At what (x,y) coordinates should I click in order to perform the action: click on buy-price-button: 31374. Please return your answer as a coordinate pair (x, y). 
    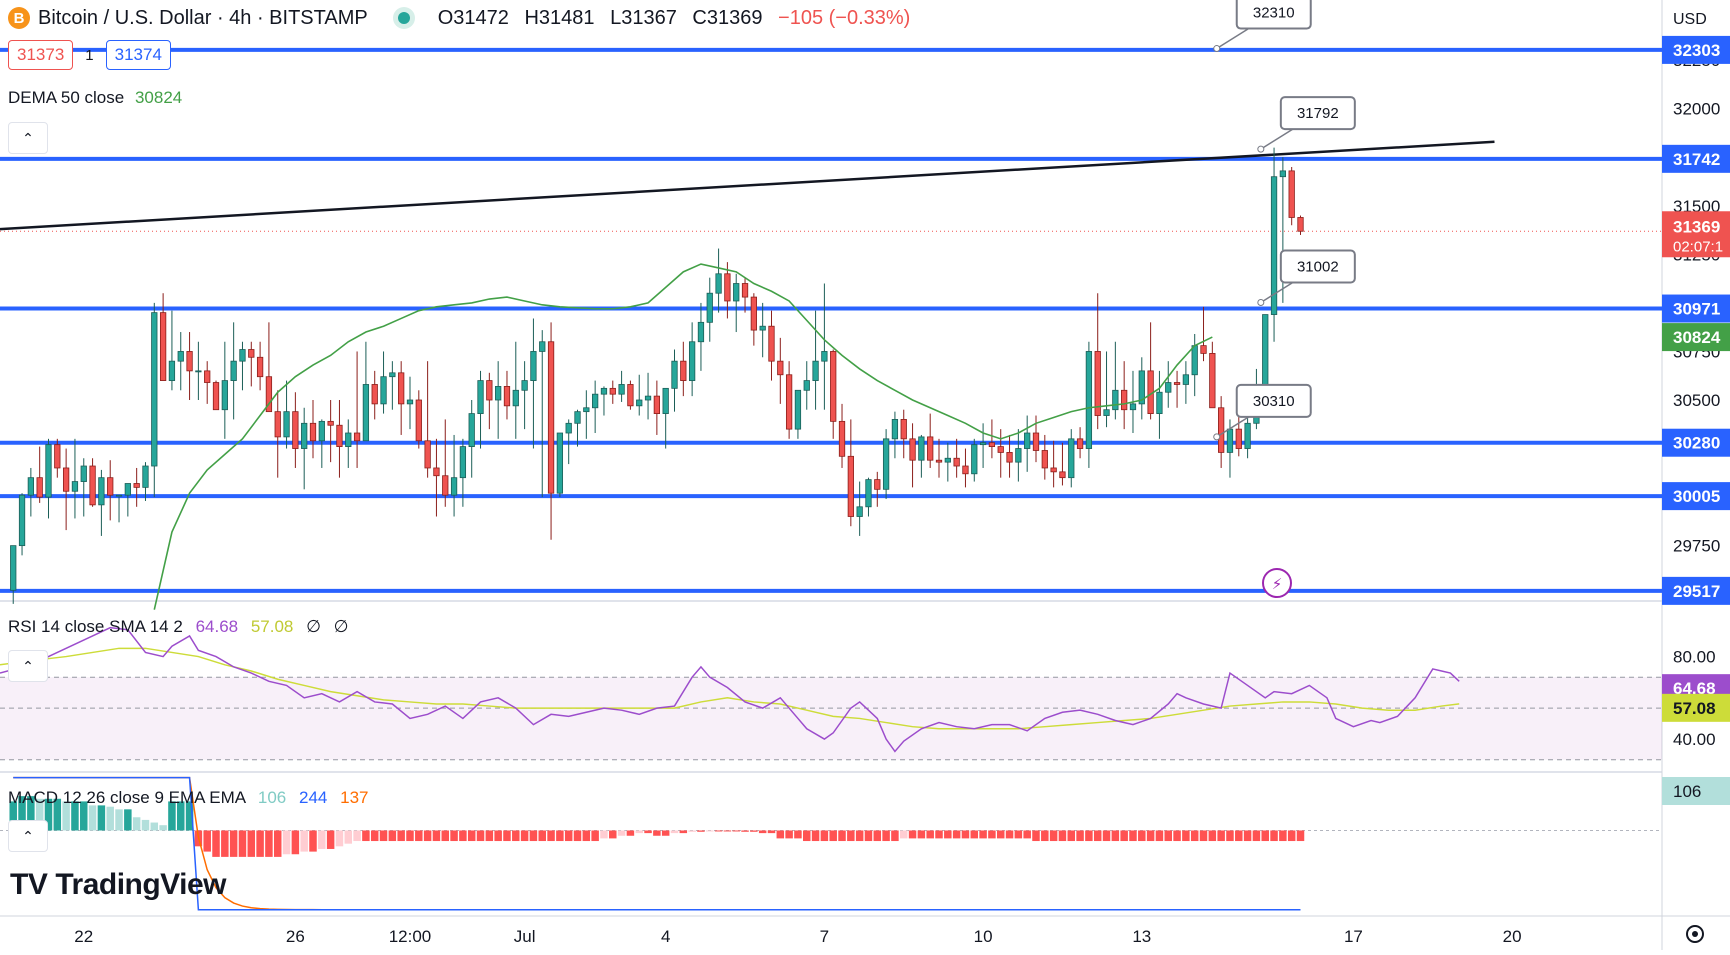
    Looking at the image, I should click on (138, 55).